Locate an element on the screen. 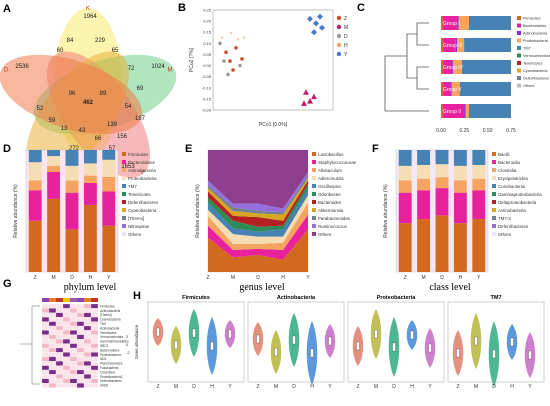 The height and width of the screenshot is (406, 550). bar-label: Group III is located at coordinates (452, 46).